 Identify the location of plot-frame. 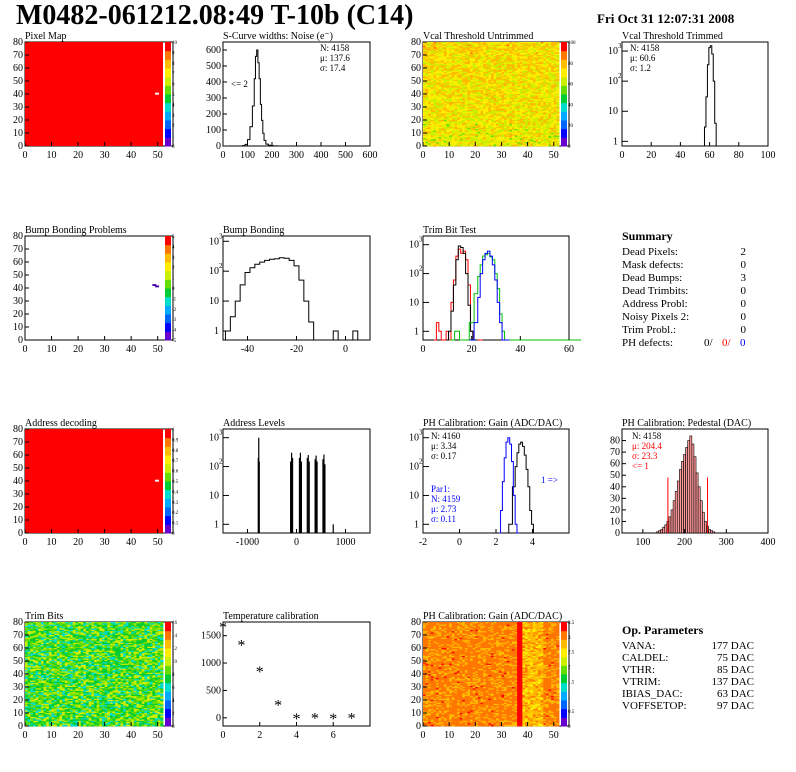
(296, 288).